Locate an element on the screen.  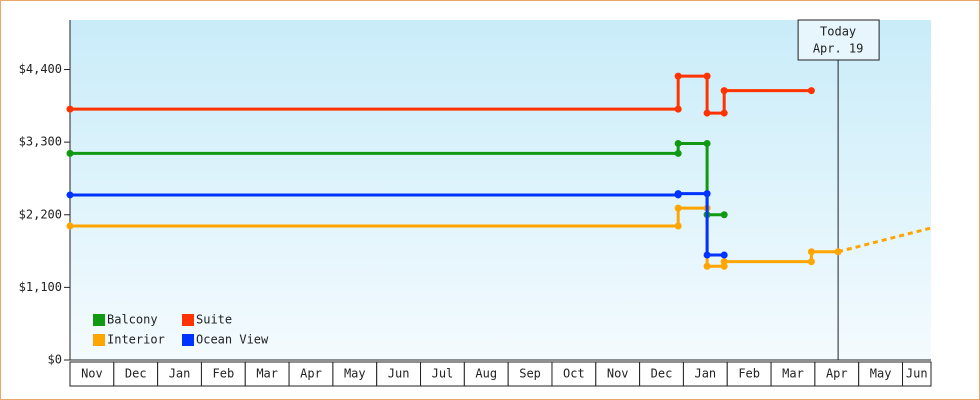
x-tick-label: Jul is located at coordinates (443, 374).